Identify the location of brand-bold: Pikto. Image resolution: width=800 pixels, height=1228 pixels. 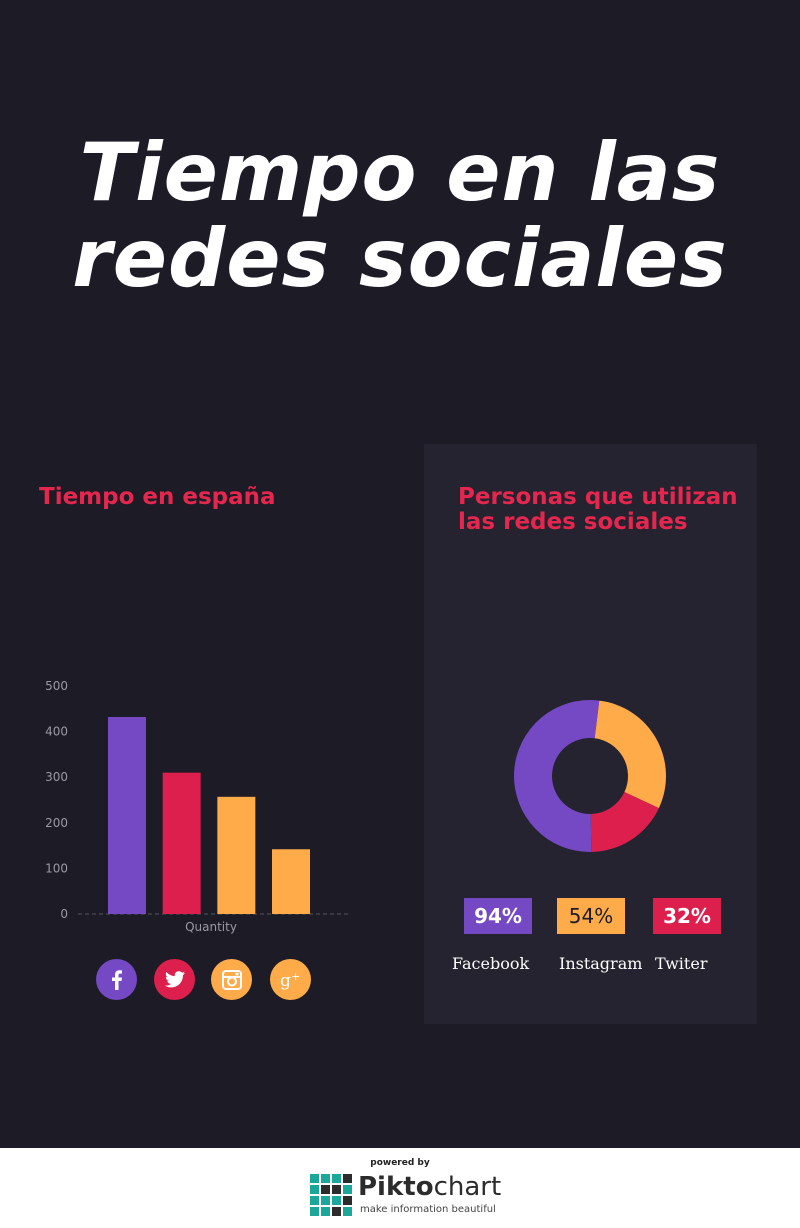
(396, 1187).